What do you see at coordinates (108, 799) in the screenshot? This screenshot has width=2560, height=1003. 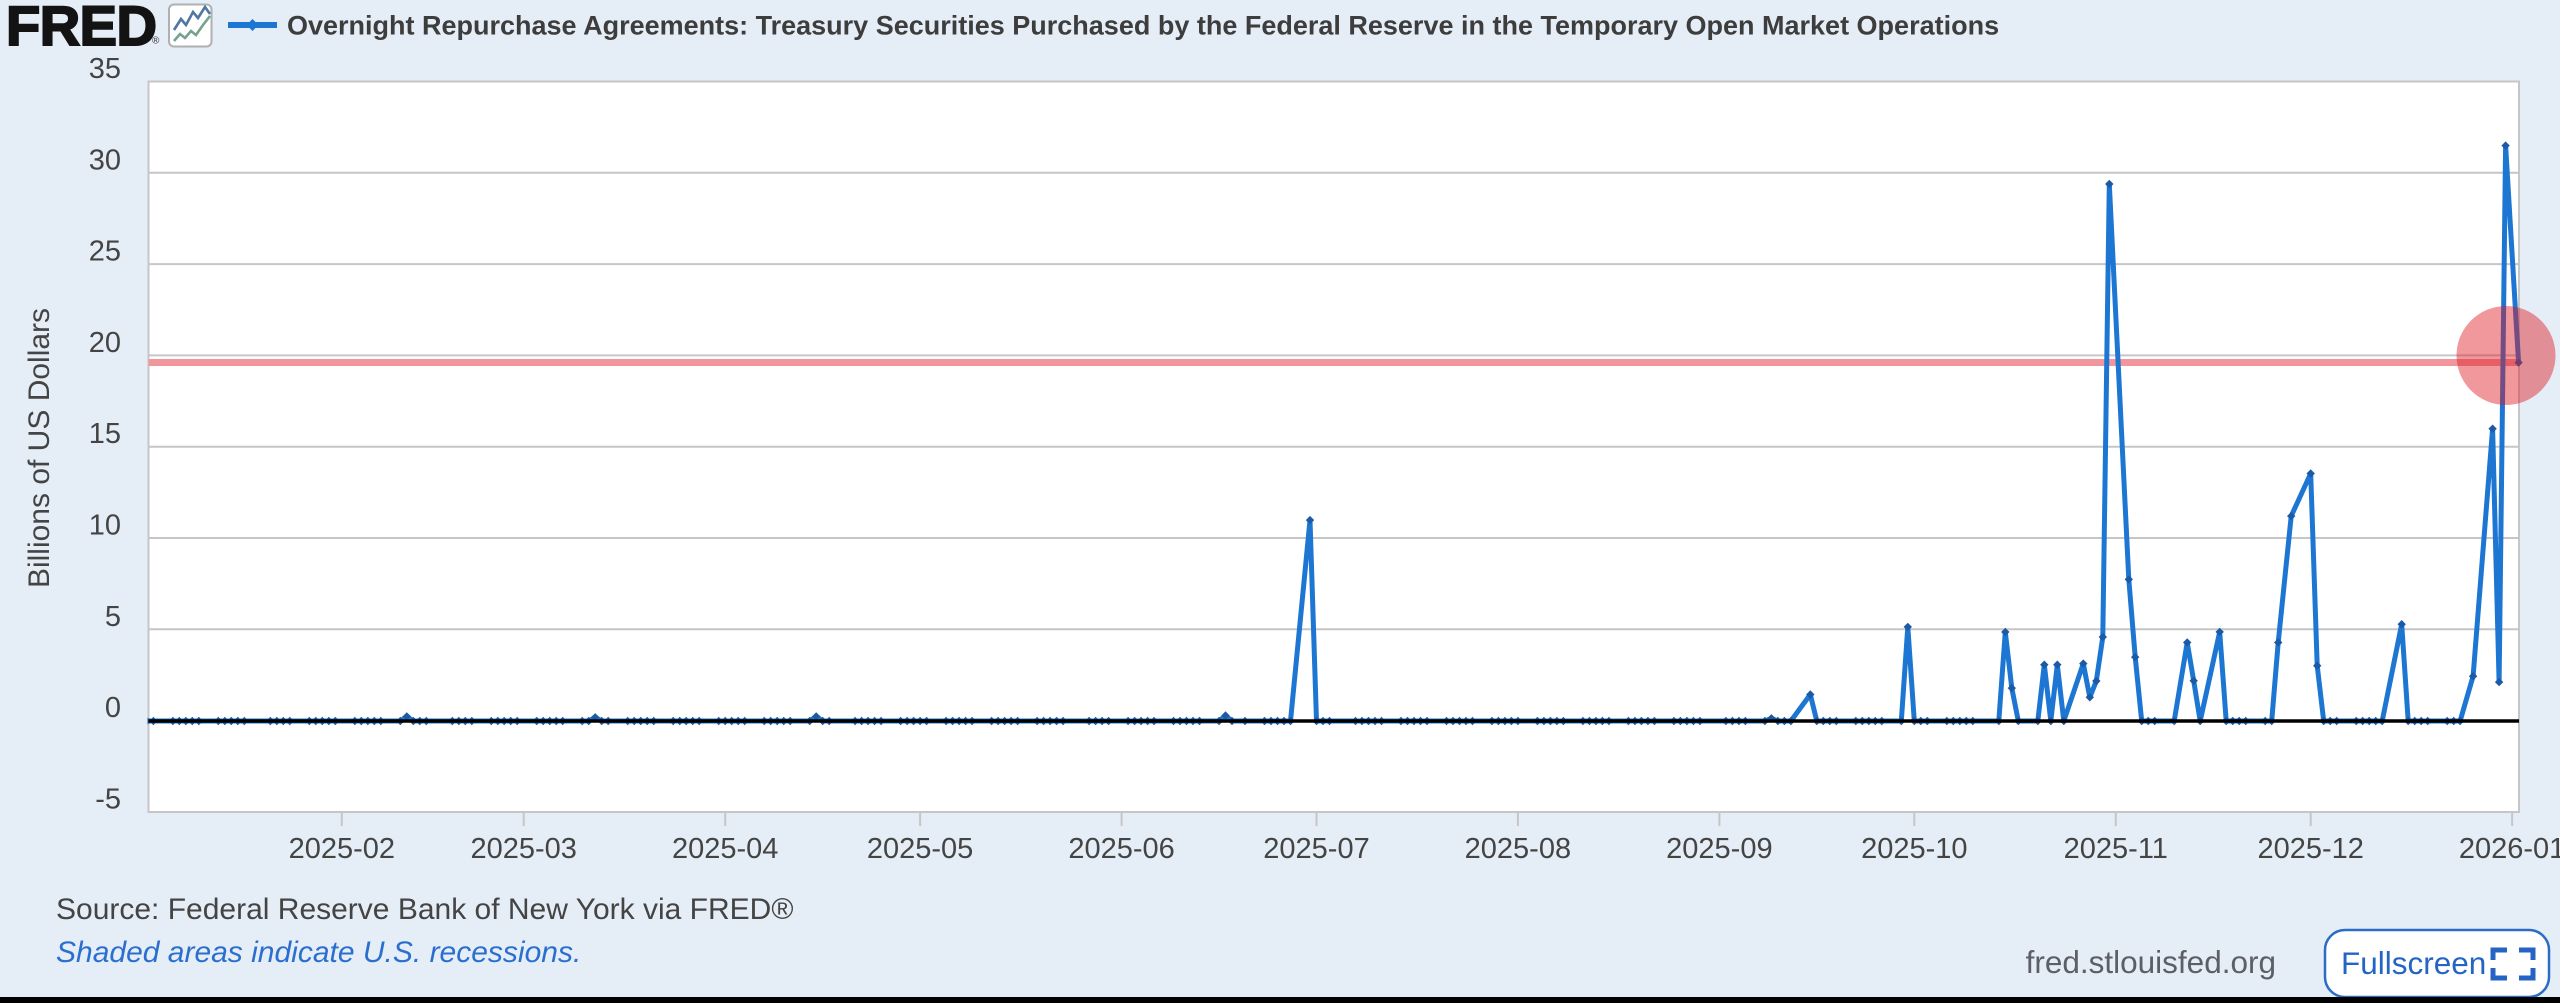 I see `svg-text: -5` at bounding box center [108, 799].